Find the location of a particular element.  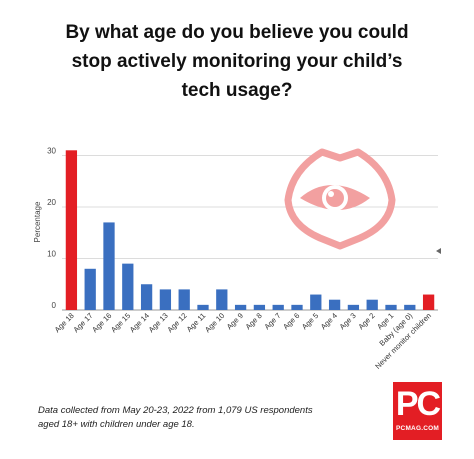

scroll-marker-icon is located at coordinates (438, 251).